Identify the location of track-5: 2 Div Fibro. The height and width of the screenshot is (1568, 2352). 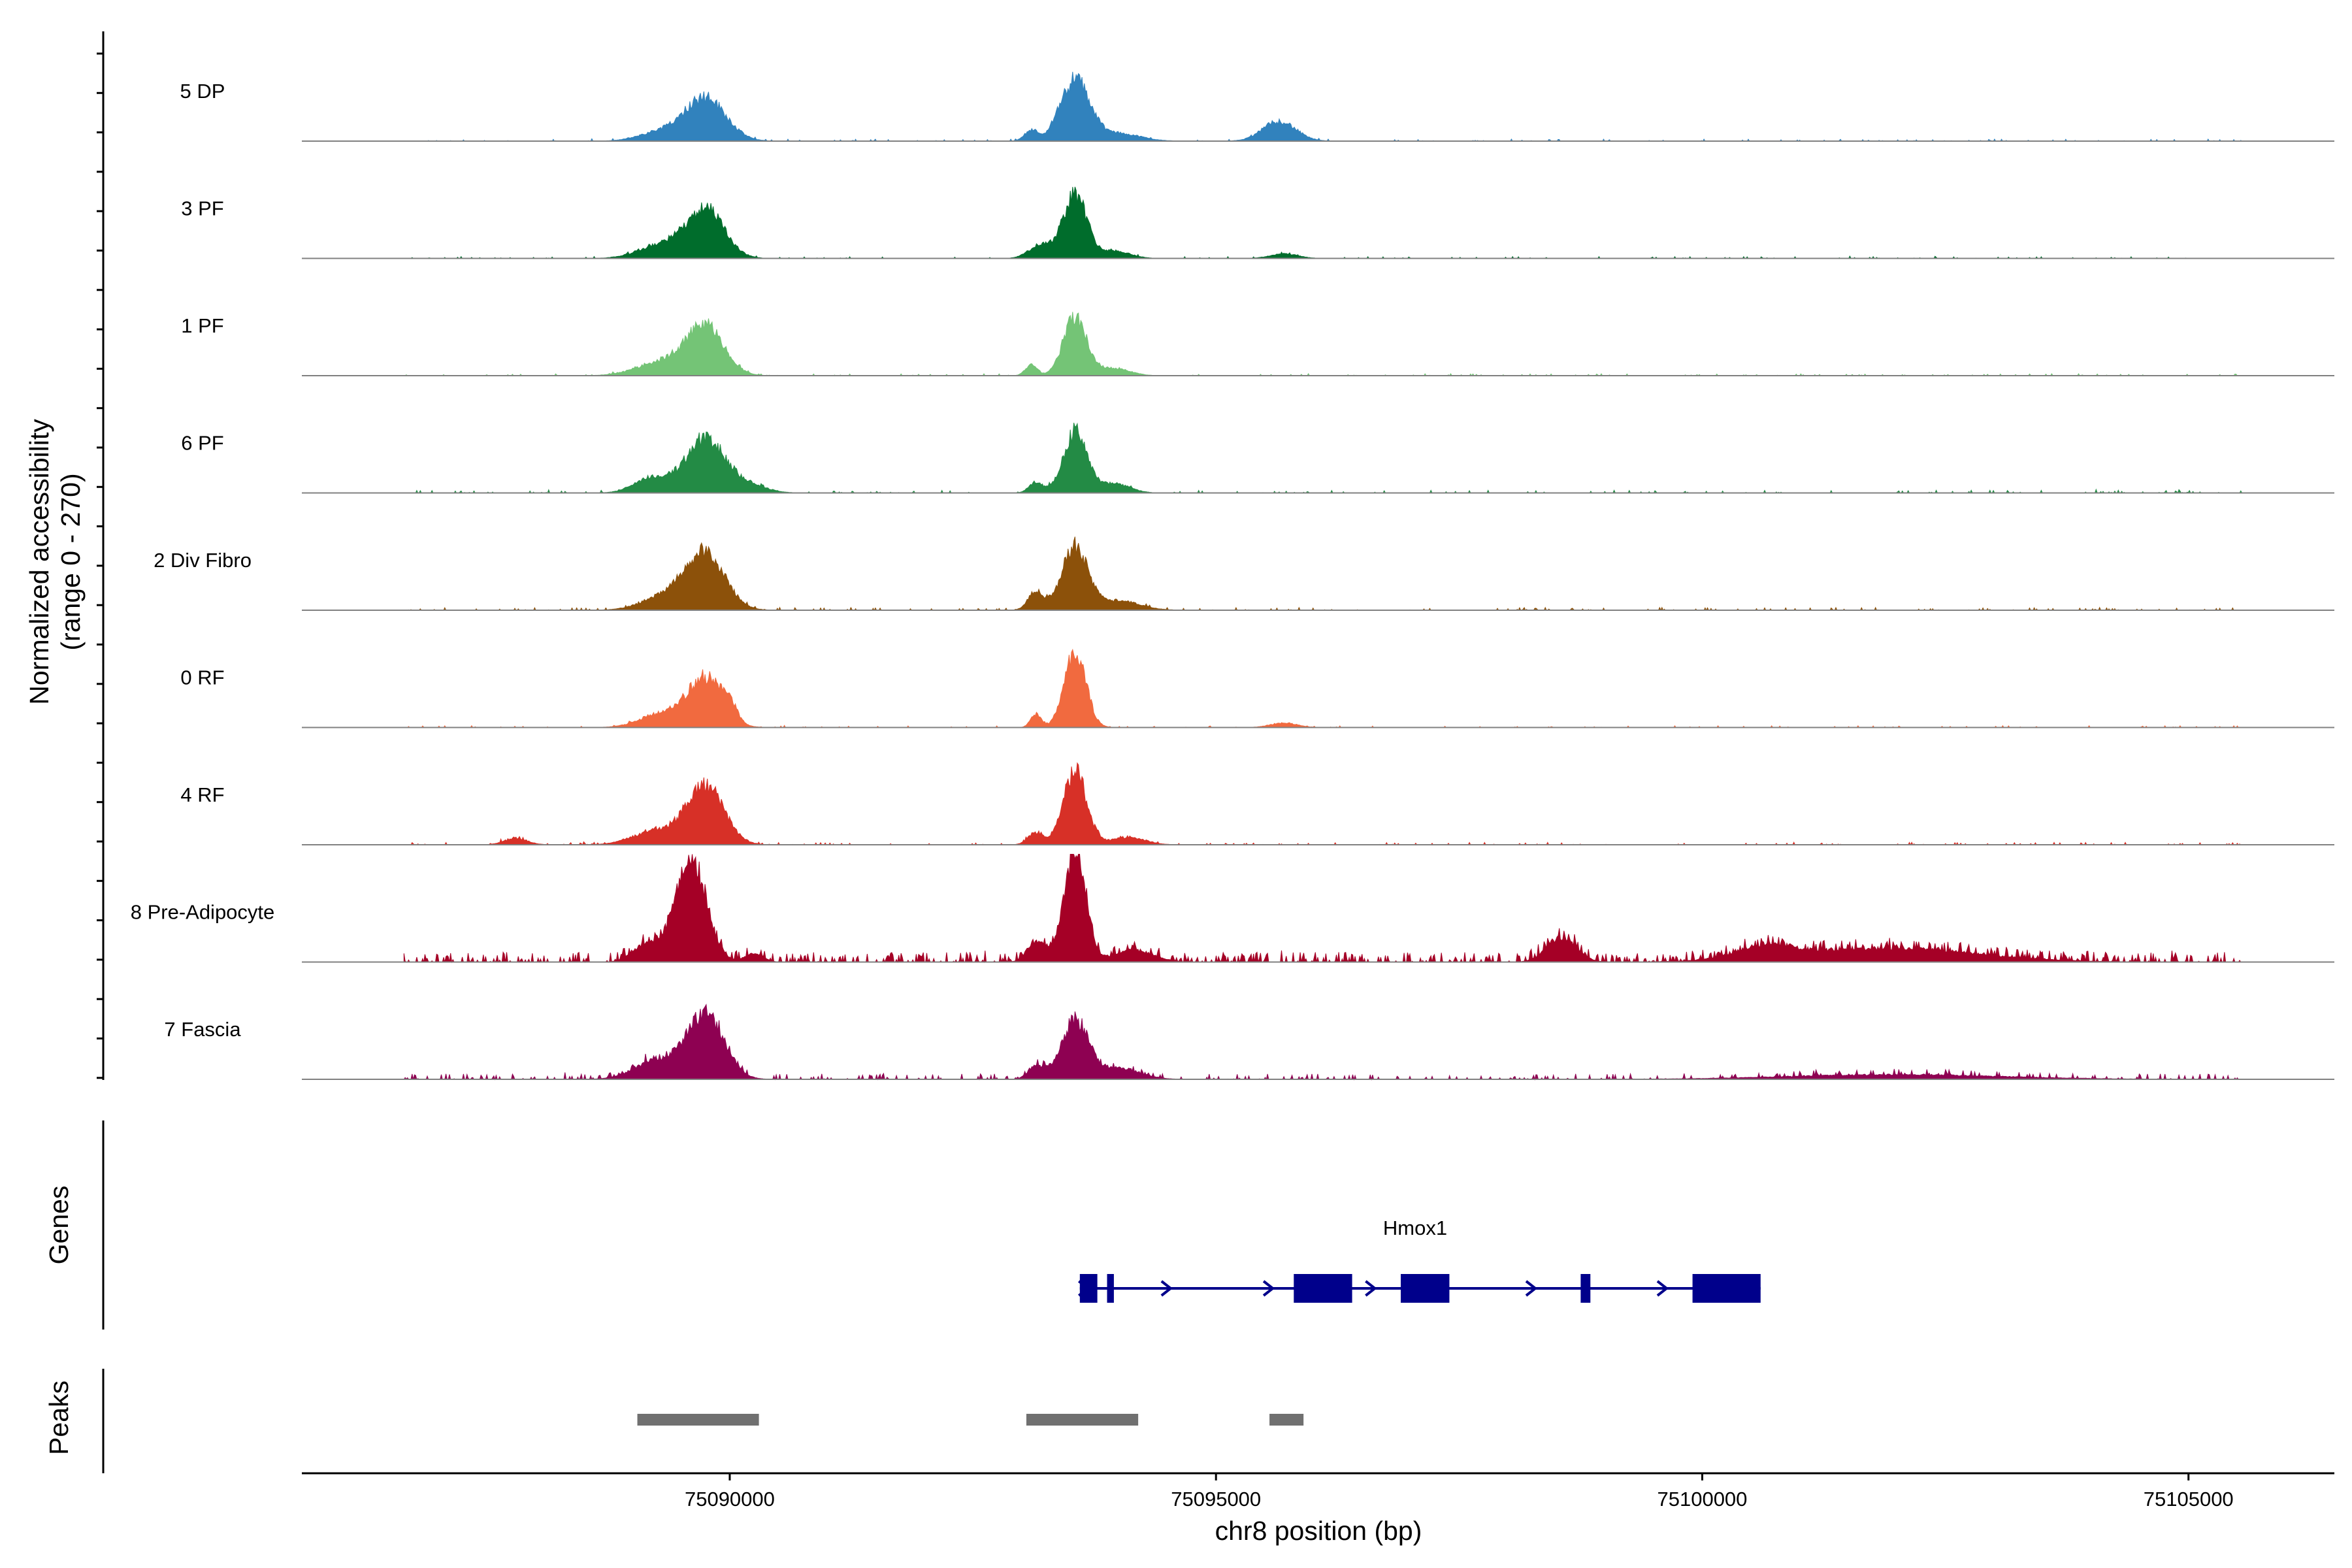
(1244, 574).